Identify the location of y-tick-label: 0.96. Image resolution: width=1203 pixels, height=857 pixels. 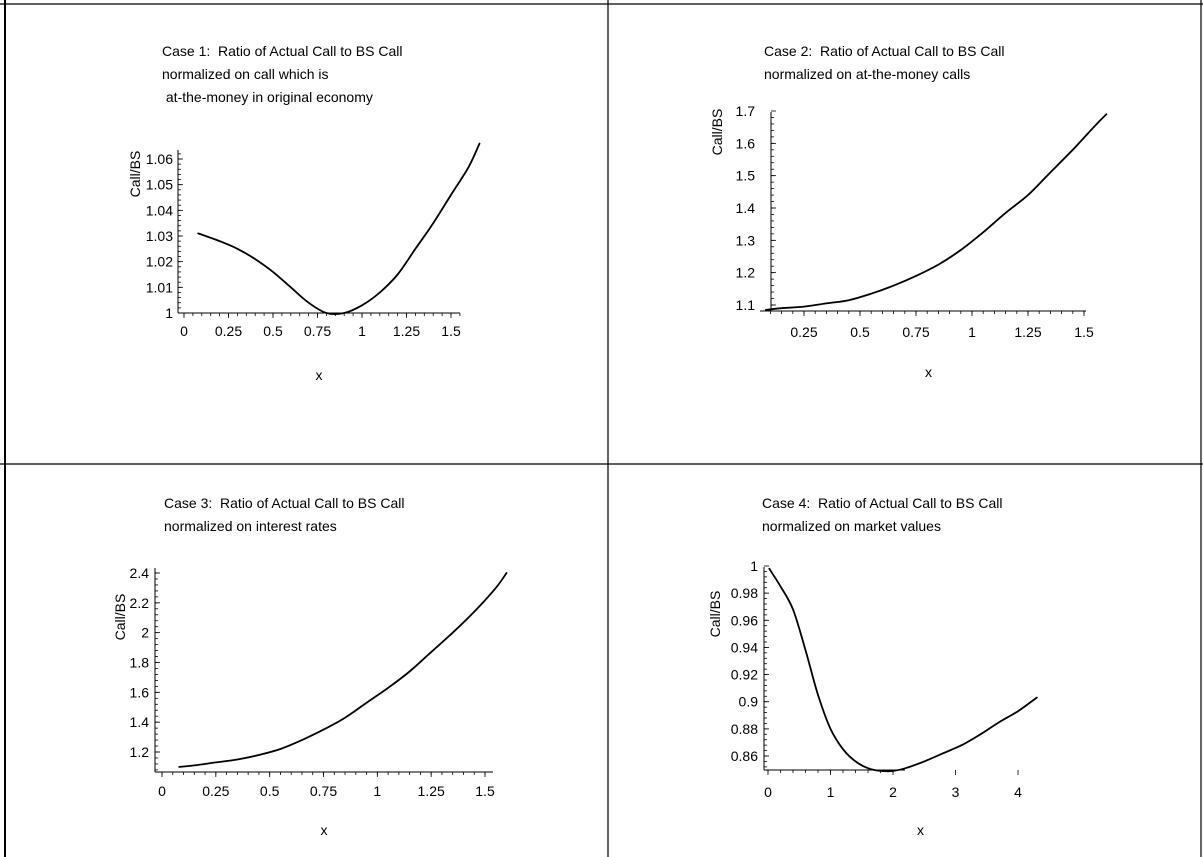
(744, 620).